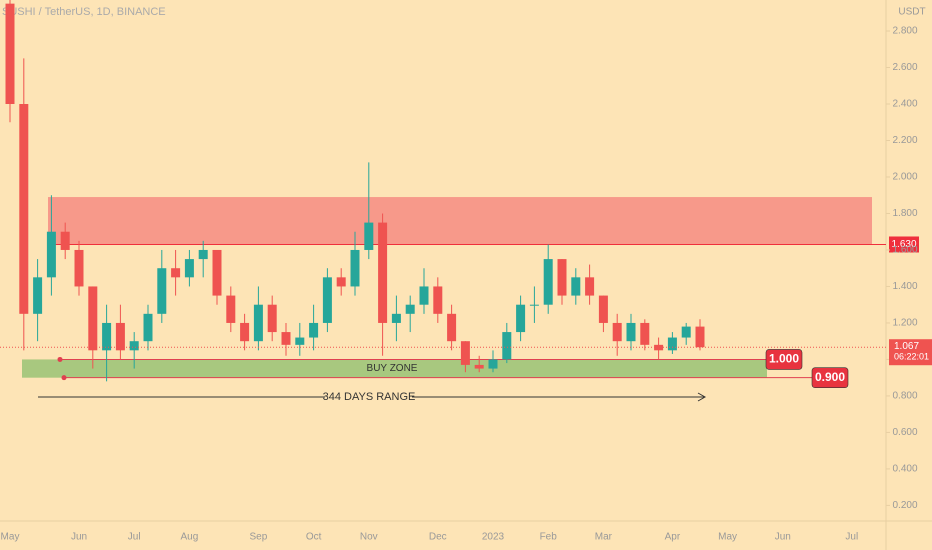  Describe the element at coordinates (904, 323) in the screenshot. I see `y-tick-label: 1.200` at that location.